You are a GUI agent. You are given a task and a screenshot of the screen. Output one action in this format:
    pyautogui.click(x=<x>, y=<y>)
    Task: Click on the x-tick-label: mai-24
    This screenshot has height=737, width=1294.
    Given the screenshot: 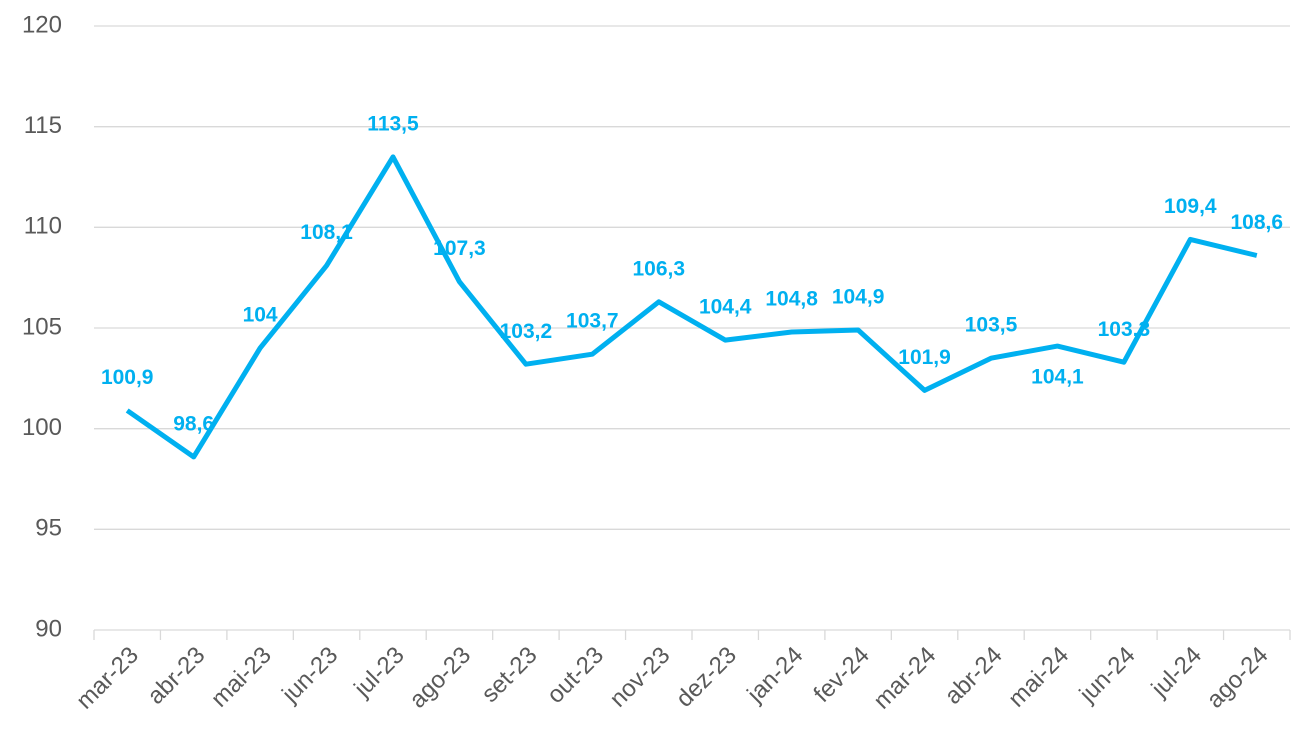 What is the action you would take?
    pyautogui.click(x=1038, y=677)
    